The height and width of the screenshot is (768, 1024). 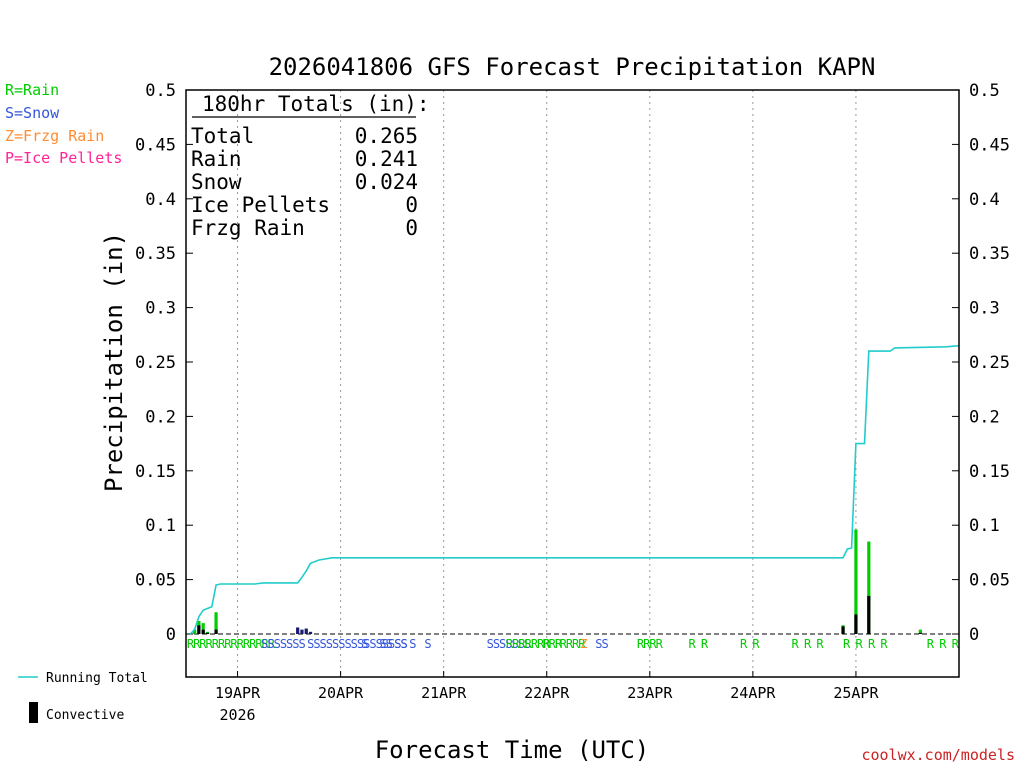 What do you see at coordinates (171, 635) in the screenshot?
I see `y-tick-label-left: 0` at bounding box center [171, 635].